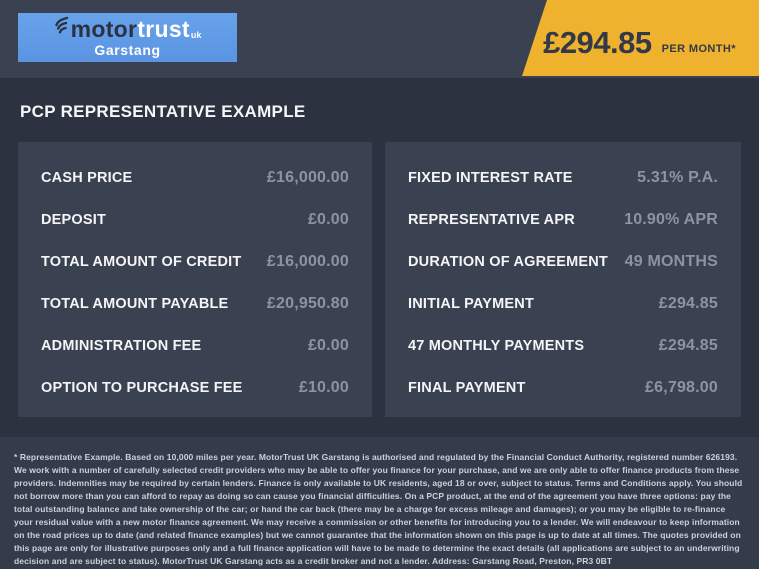  Describe the element at coordinates (671, 219) in the screenshot. I see `row-value: 10.90% APR` at that location.